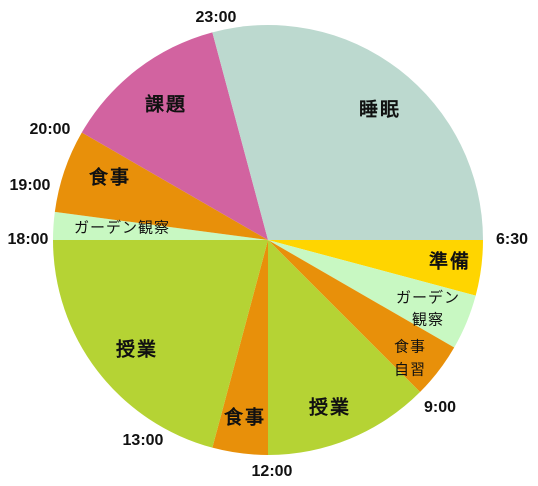  I want to click on time-label: 13:00, so click(143, 440).